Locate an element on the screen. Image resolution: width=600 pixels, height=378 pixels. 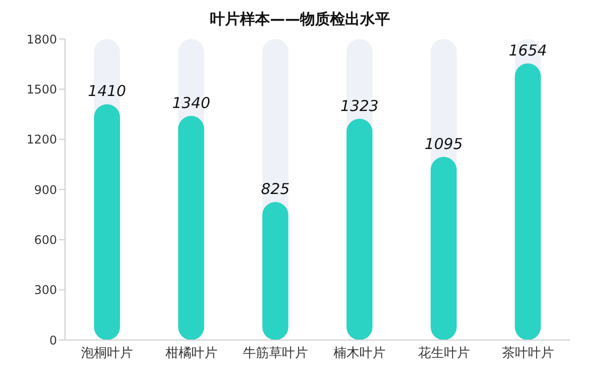
data-label: 1095 is located at coordinates (443, 143).